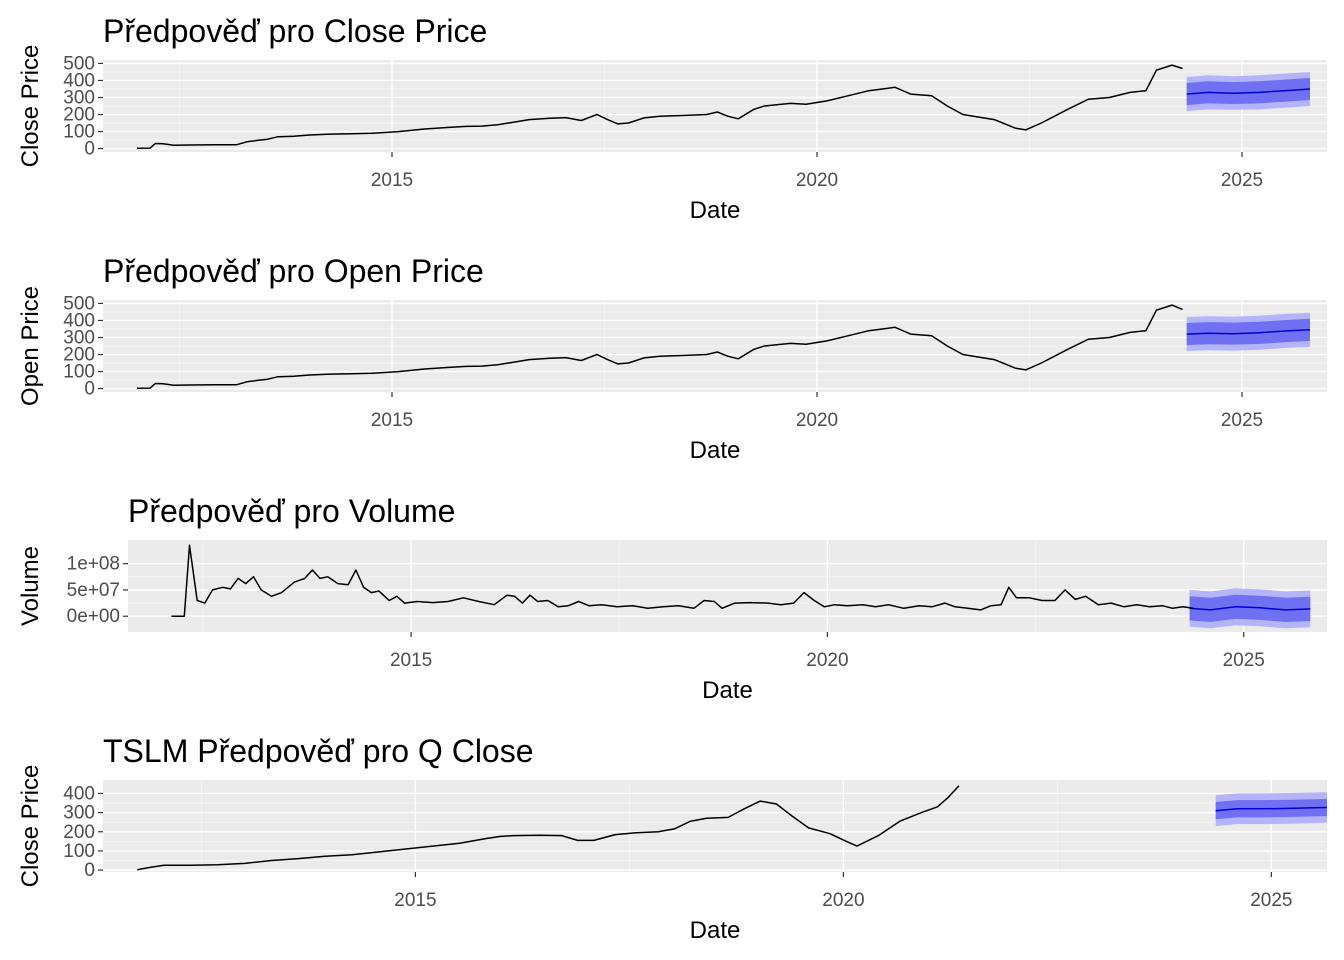  I want to click on y-tick-label: 5e+07, so click(93, 590).